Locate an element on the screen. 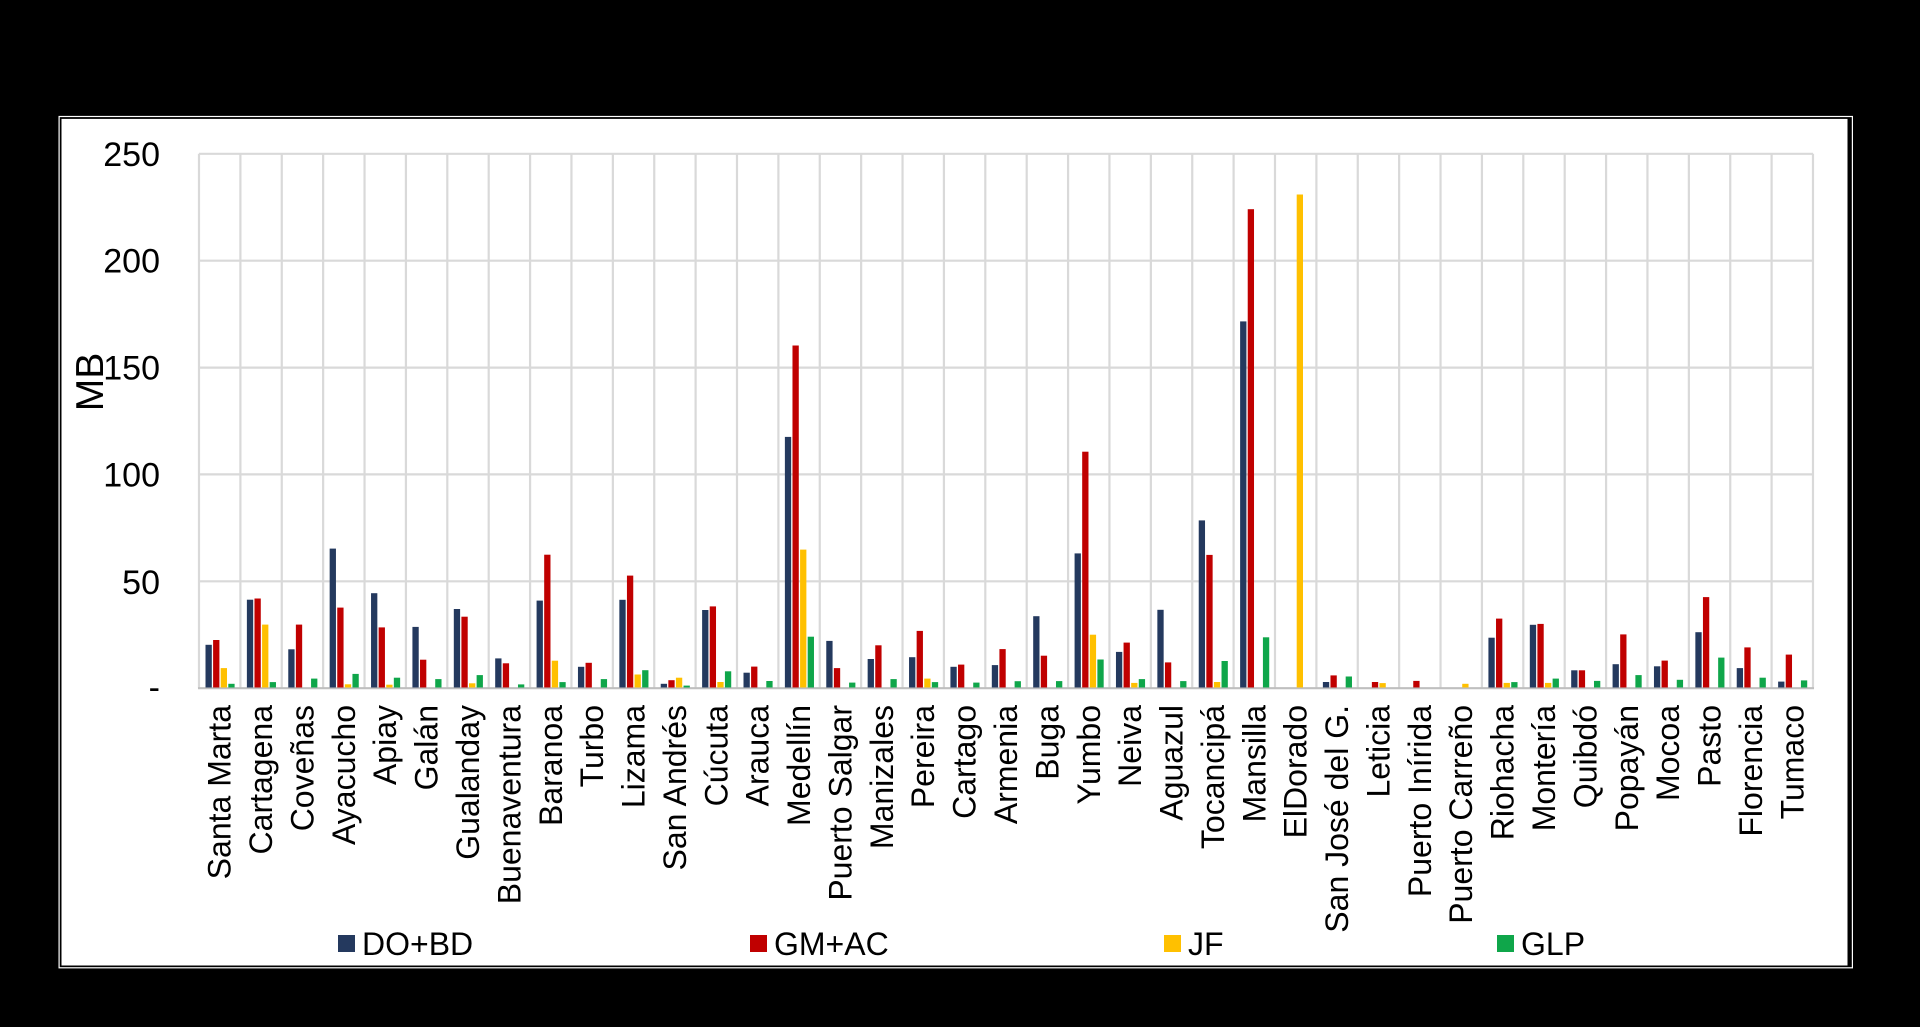  svg-text: Quibdó is located at coordinates (1585, 756).